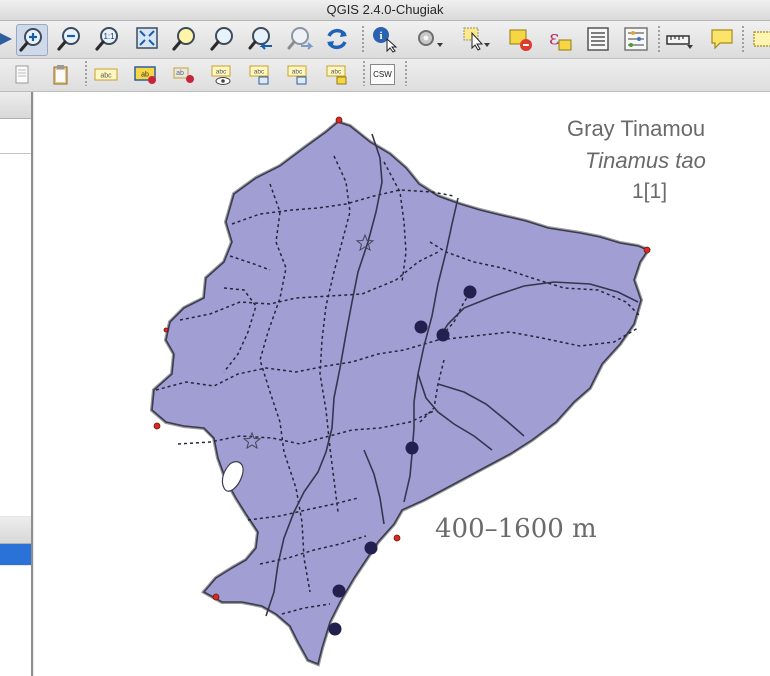  Describe the element at coordinates (598, 39) in the screenshot. I see `attribute-table-icon` at that location.